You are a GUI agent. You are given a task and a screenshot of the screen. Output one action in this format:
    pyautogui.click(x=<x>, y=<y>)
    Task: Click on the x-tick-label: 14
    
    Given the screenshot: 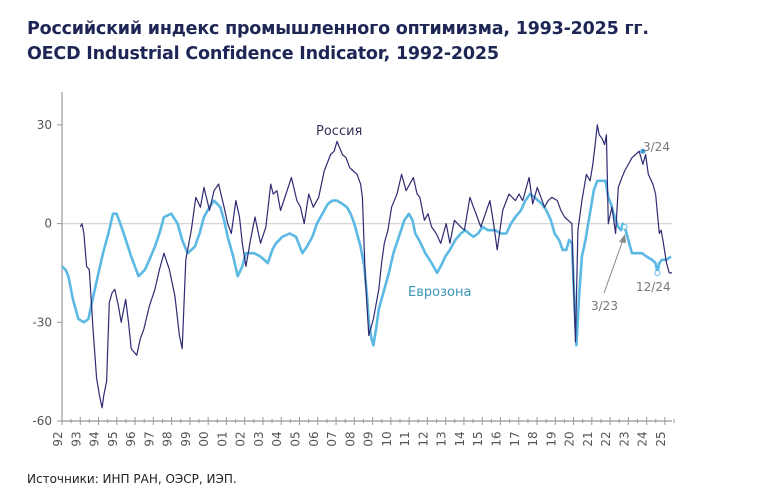 What is the action you would take?
    pyautogui.click(x=460, y=438)
    